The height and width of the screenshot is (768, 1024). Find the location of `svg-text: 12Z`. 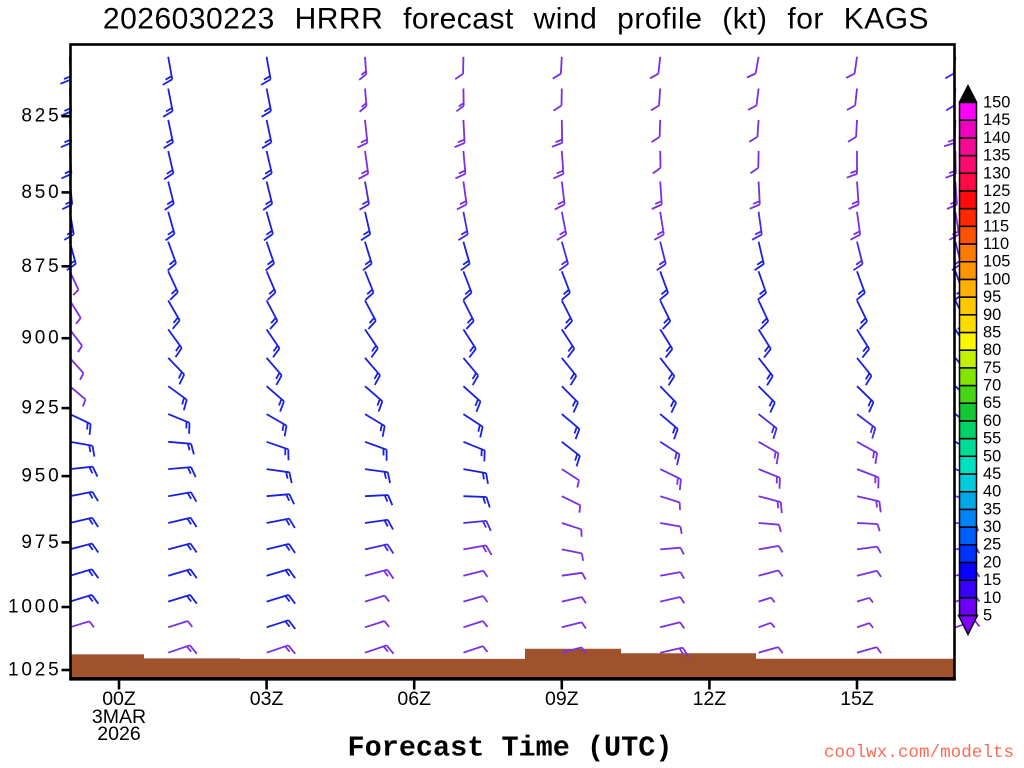

svg-text: 12Z is located at coordinates (710, 699).